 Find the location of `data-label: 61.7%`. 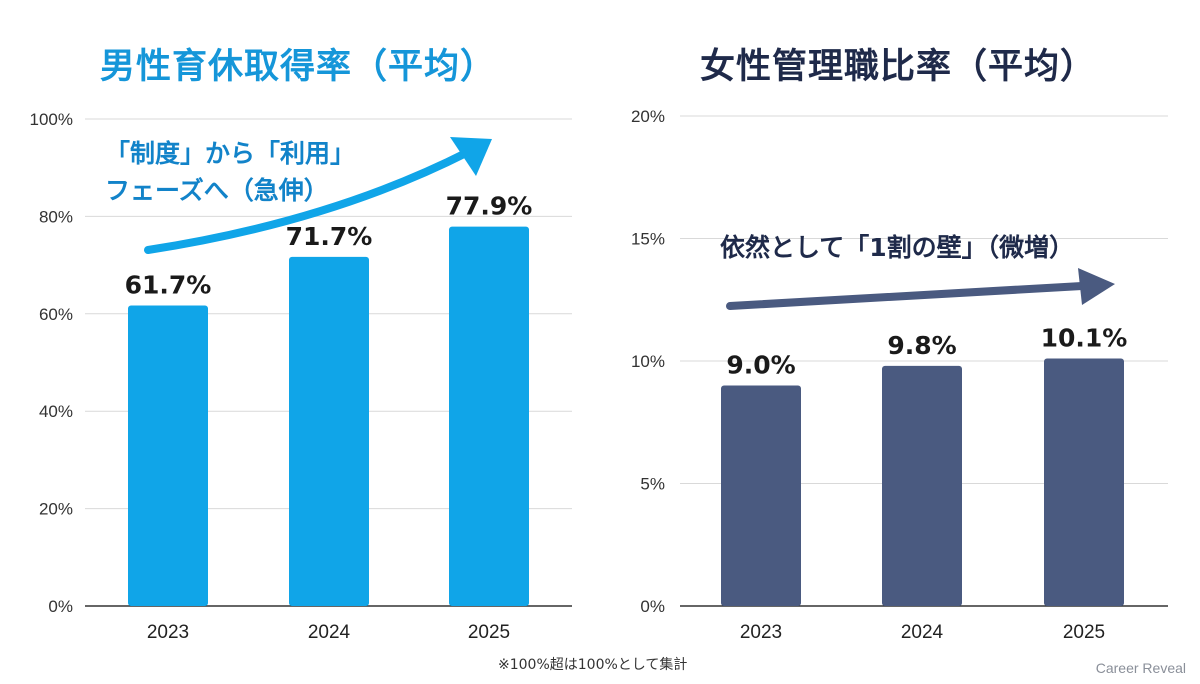

data-label: 61.7% is located at coordinates (168, 285).